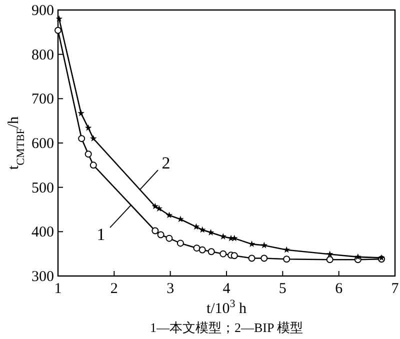 This screenshot has height=339, width=400. Describe the element at coordinates (43, 188) in the screenshot. I see `y-tick-label: 500` at that location.